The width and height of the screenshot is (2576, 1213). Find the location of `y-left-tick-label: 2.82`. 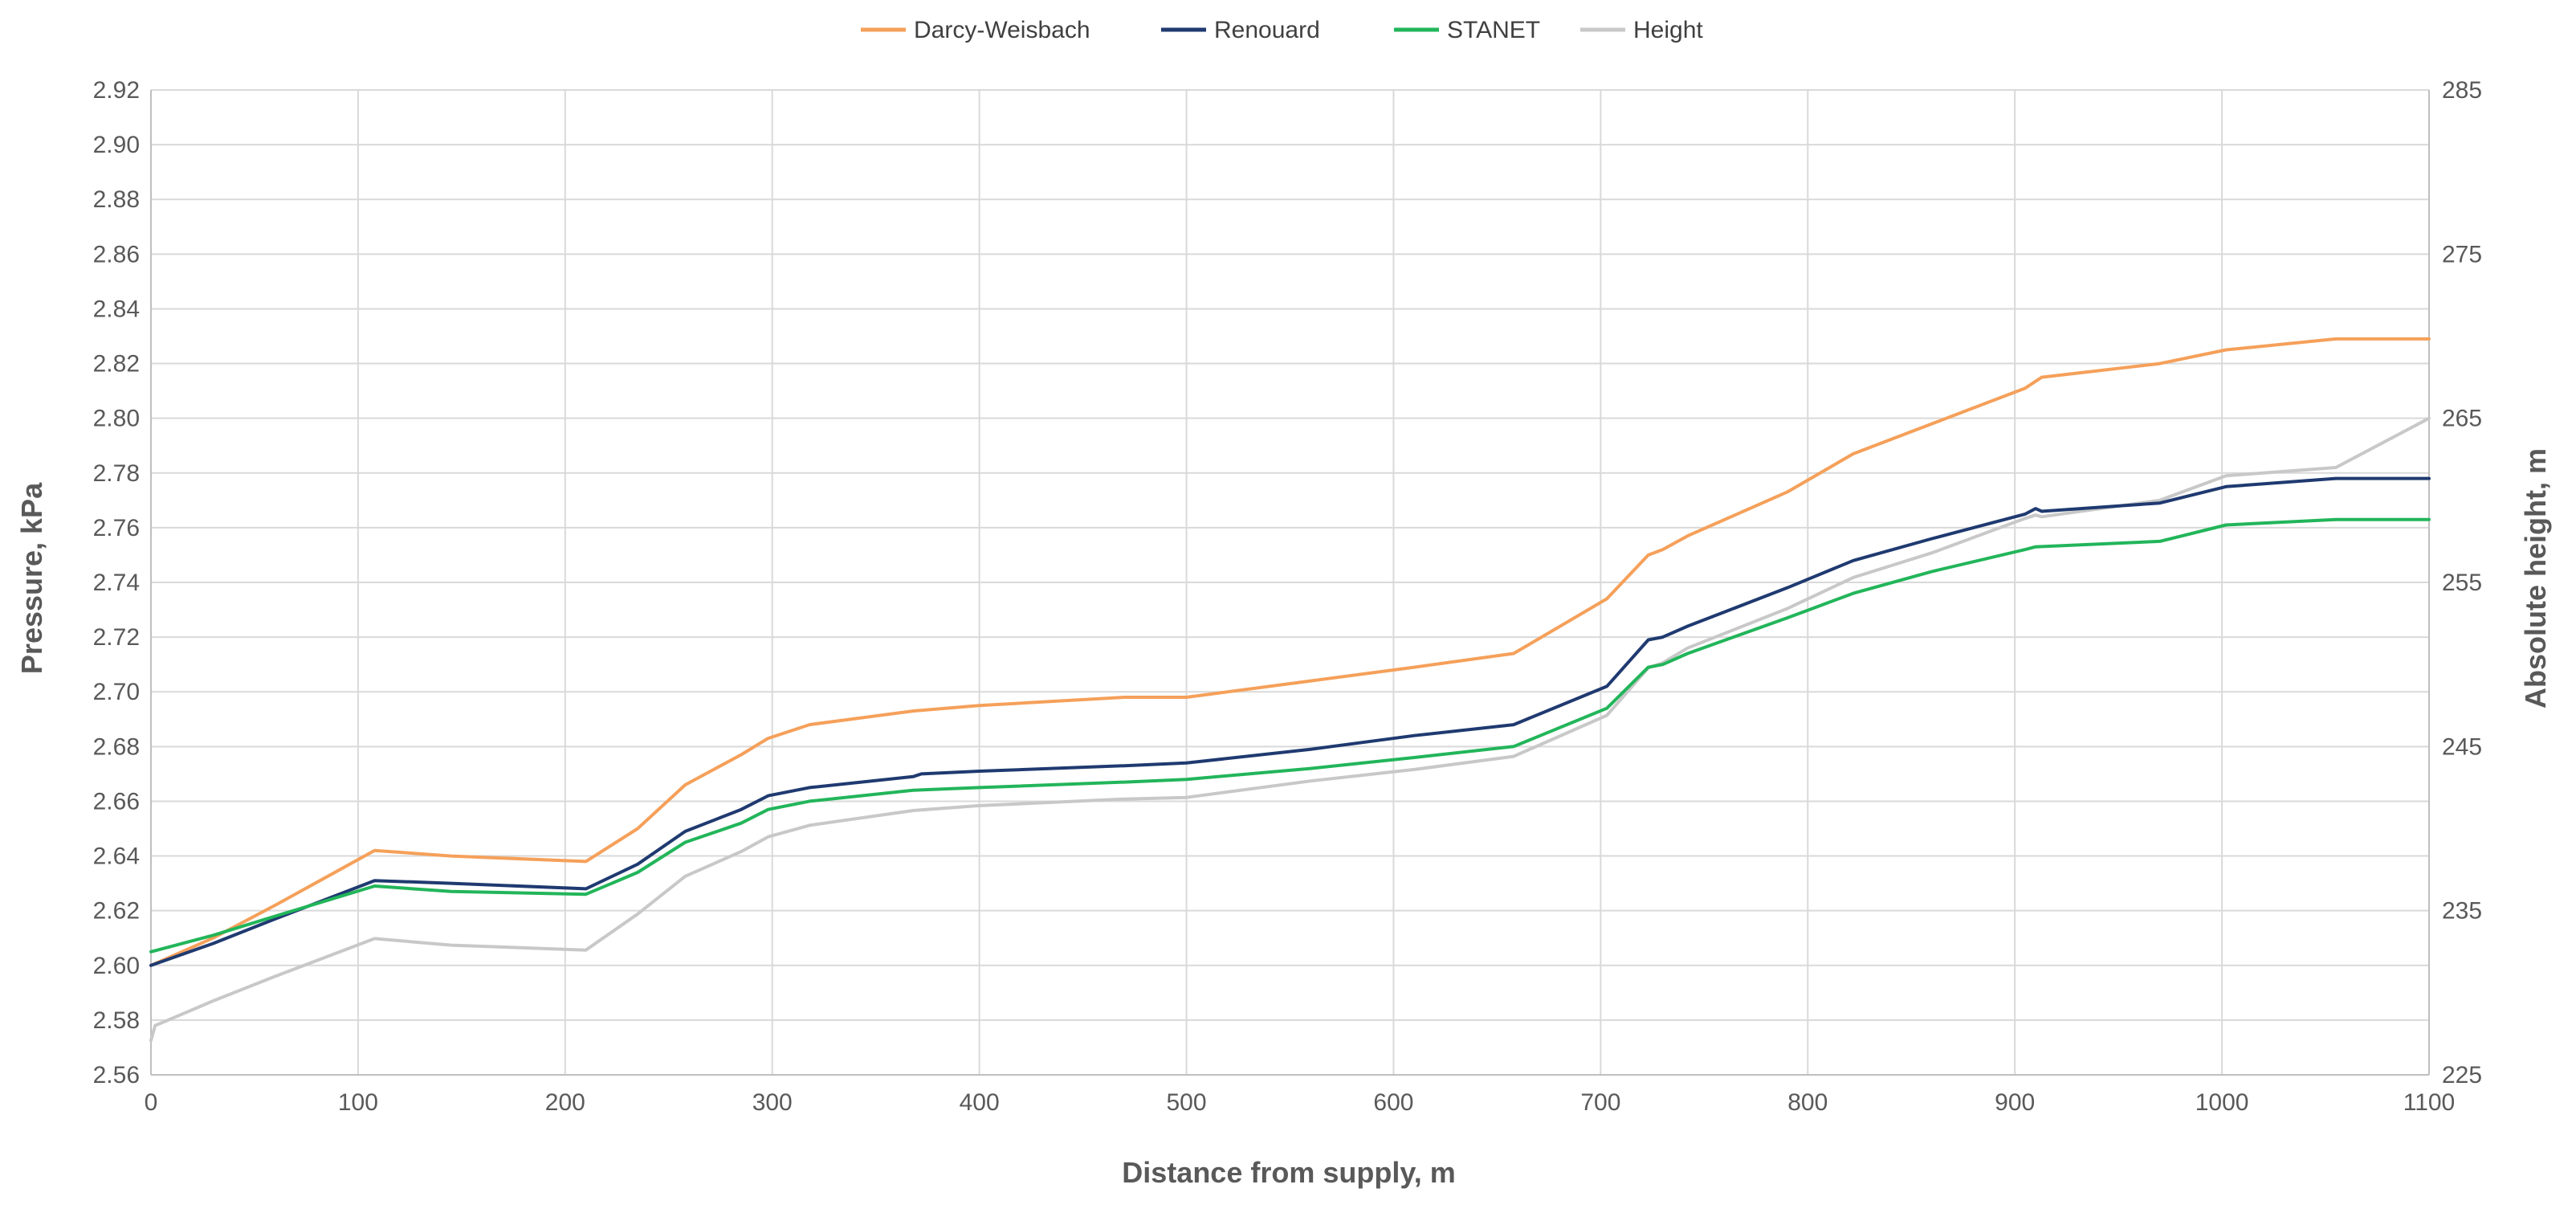

y-left-tick-label: 2.82 is located at coordinates (116, 364).